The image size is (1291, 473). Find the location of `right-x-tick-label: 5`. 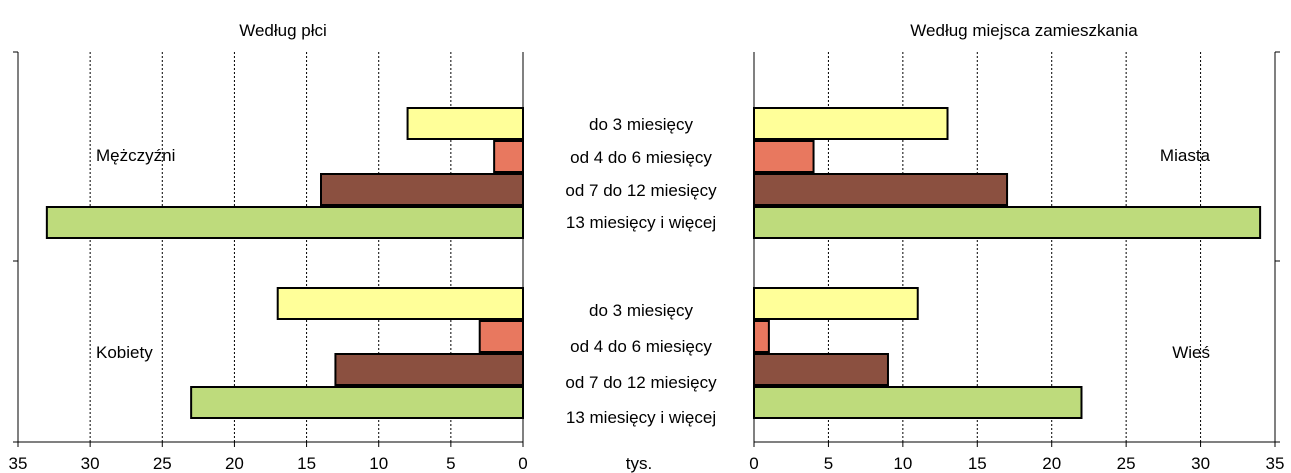

right-x-tick-label: 5 is located at coordinates (828, 463).